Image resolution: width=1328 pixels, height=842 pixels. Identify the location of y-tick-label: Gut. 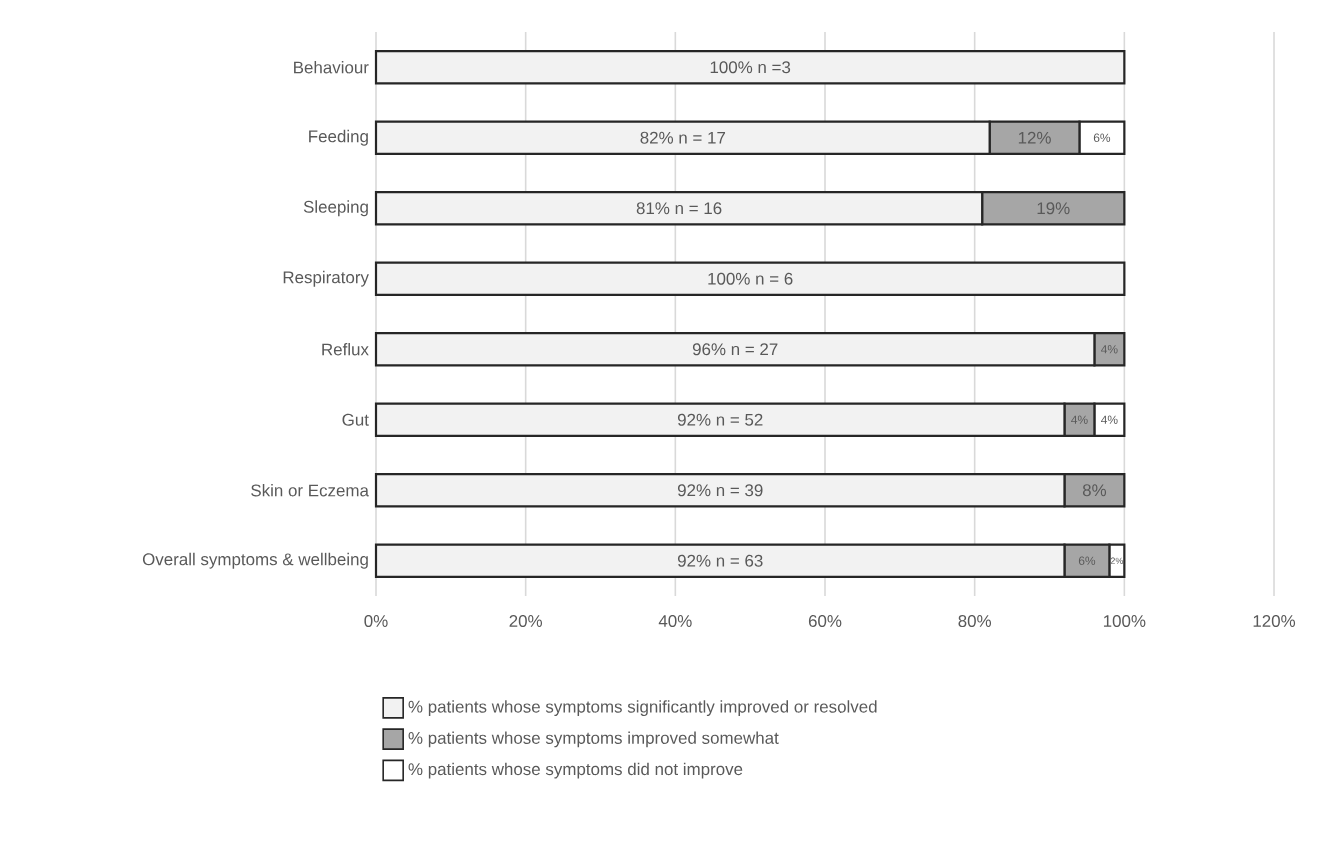
(355, 419).